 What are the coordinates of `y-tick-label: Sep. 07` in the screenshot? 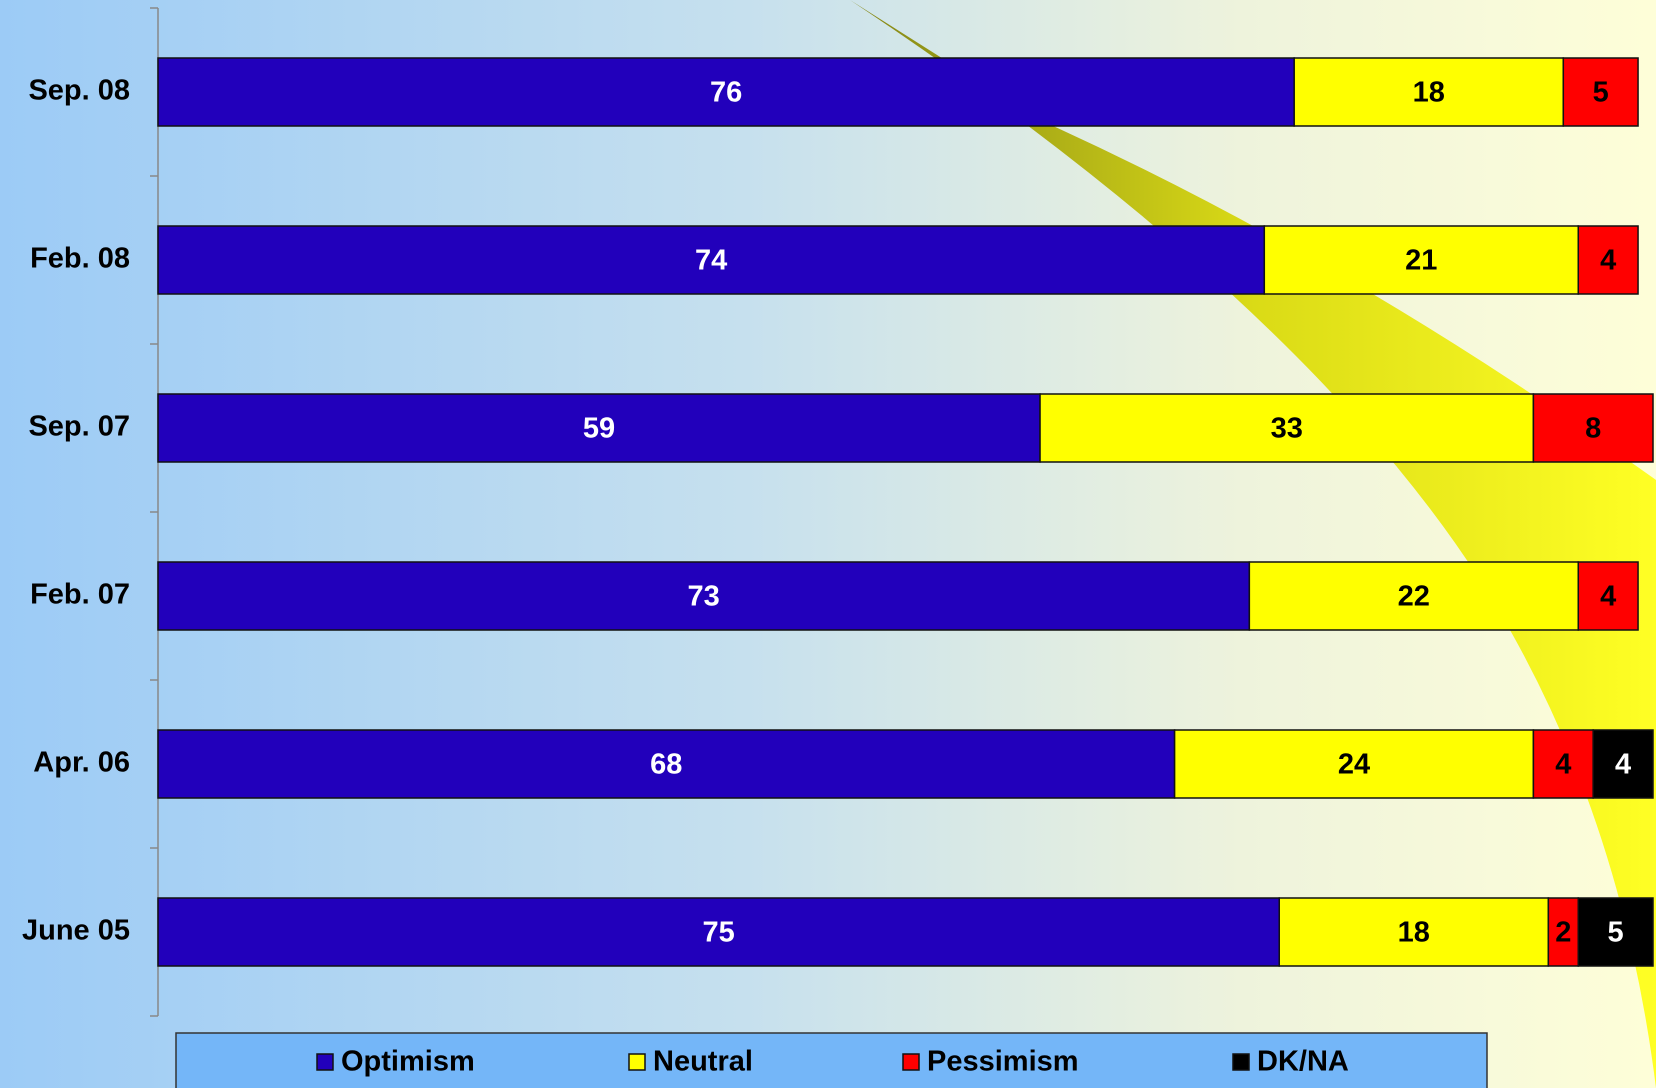 It's located at (79, 427).